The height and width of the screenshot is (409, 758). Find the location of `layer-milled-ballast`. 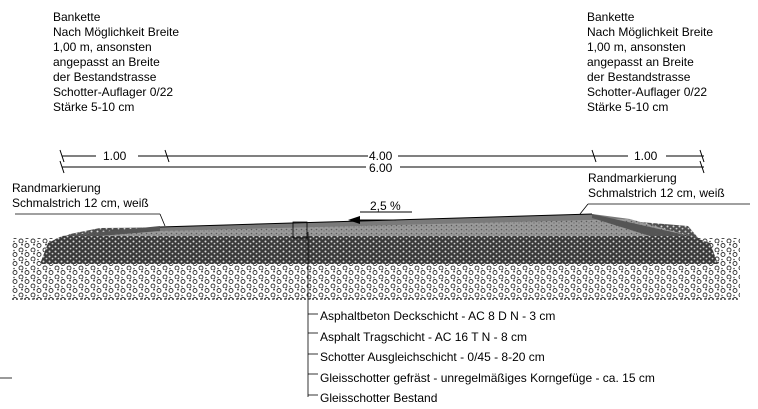

layer-milled-ballast is located at coordinates (379, 250).